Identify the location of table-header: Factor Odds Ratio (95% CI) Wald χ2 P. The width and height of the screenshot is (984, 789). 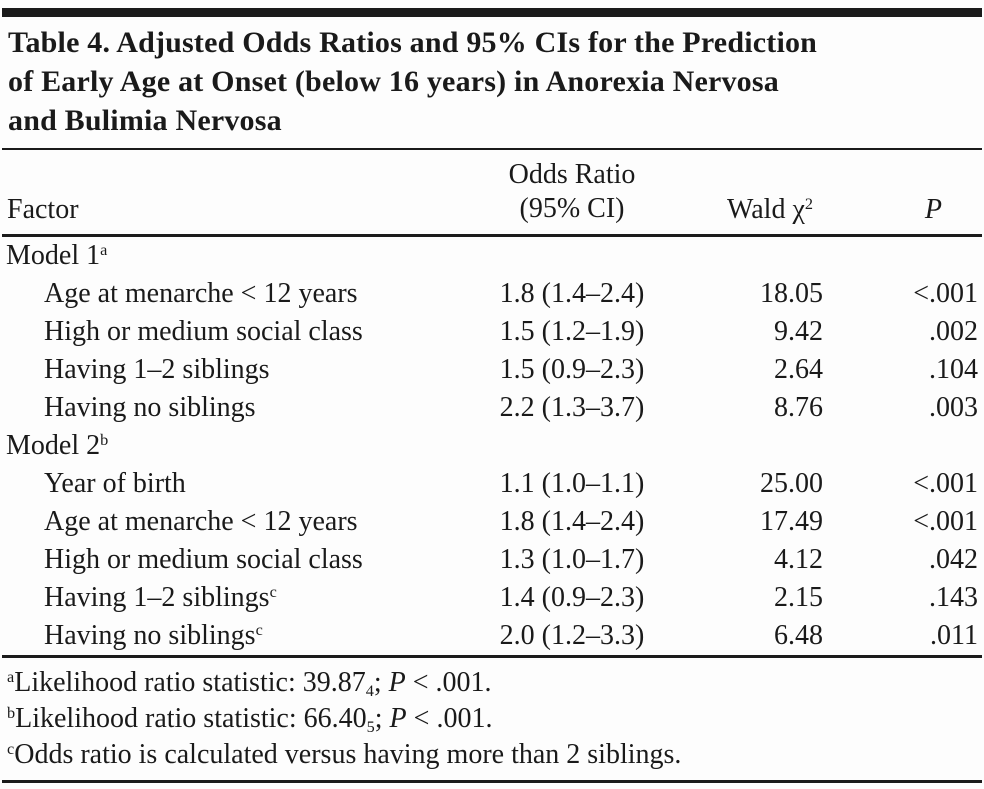
(492, 193).